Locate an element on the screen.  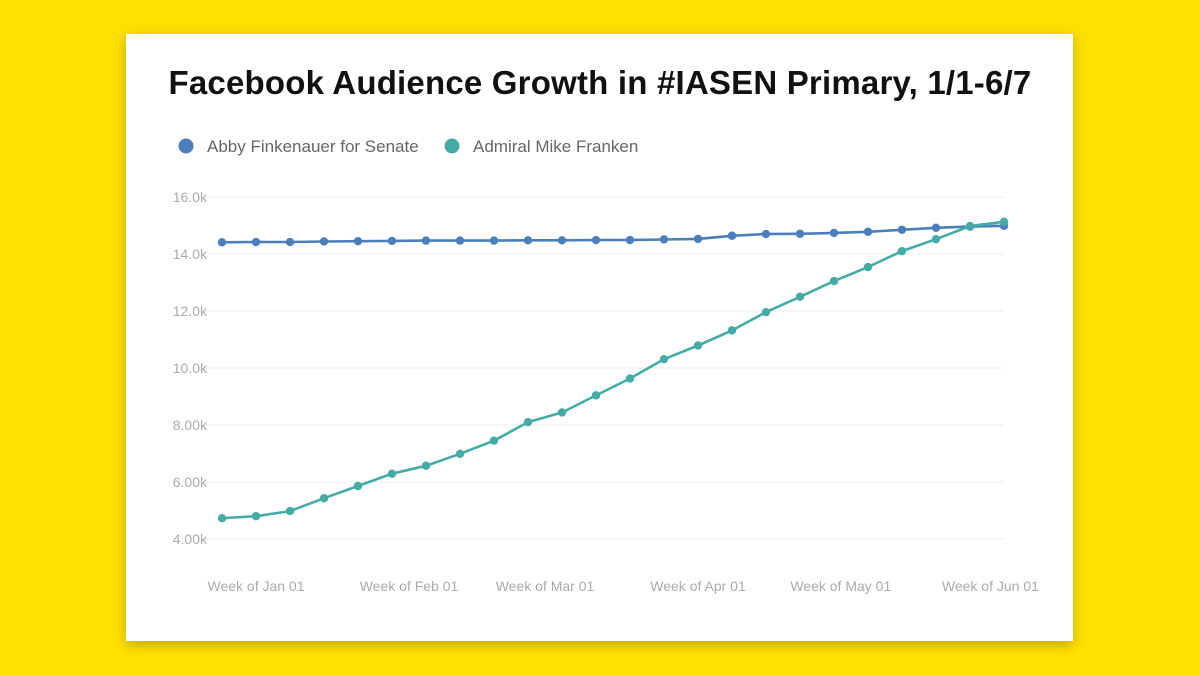
y-tick-label: 14.0k is located at coordinates (190, 254).